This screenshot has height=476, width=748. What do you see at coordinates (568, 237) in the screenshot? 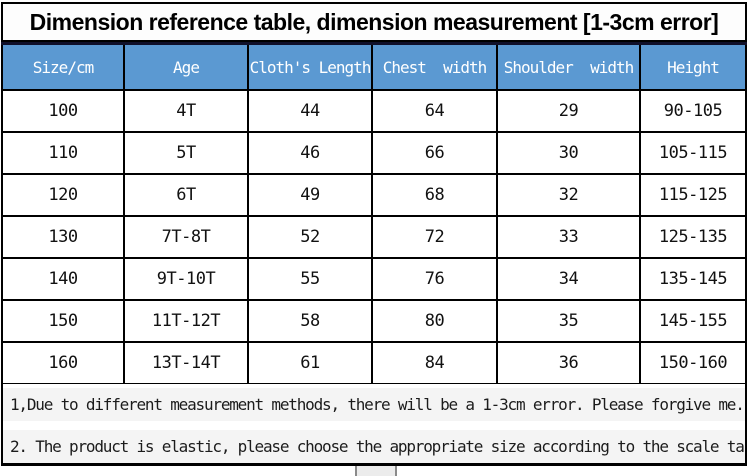
I see `cell-shoulder-width: 33` at bounding box center [568, 237].